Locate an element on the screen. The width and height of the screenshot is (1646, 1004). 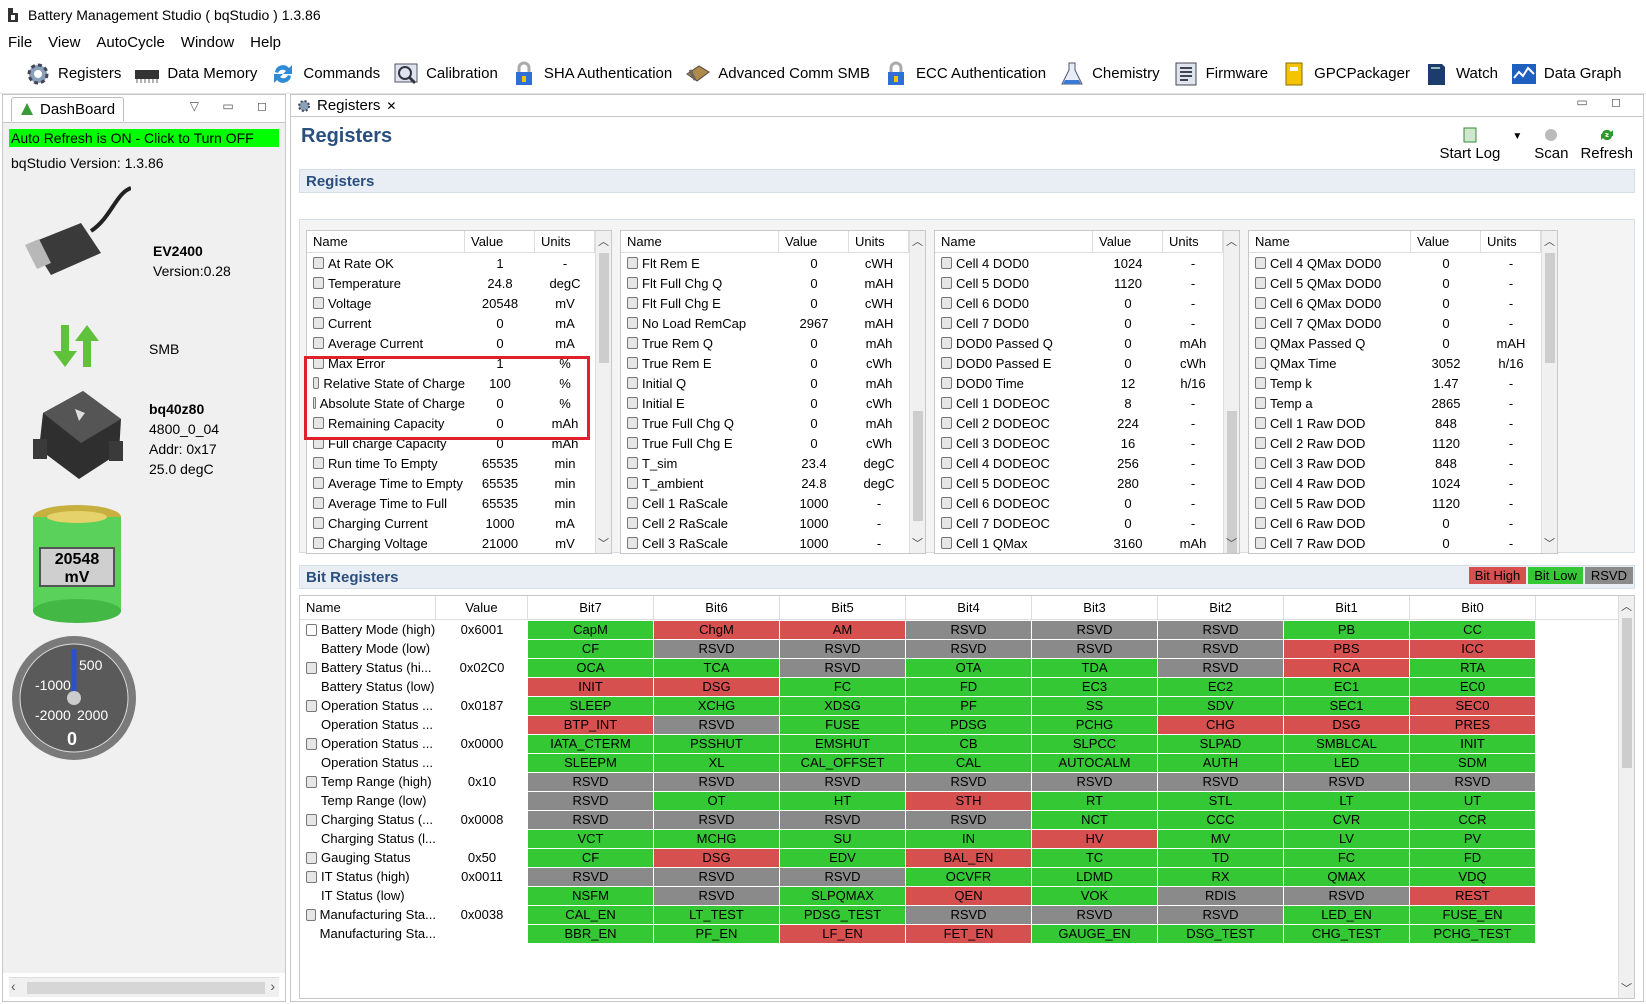
register-row: Cell 3 RaScale 1000 - is located at coordinates (773, 543).